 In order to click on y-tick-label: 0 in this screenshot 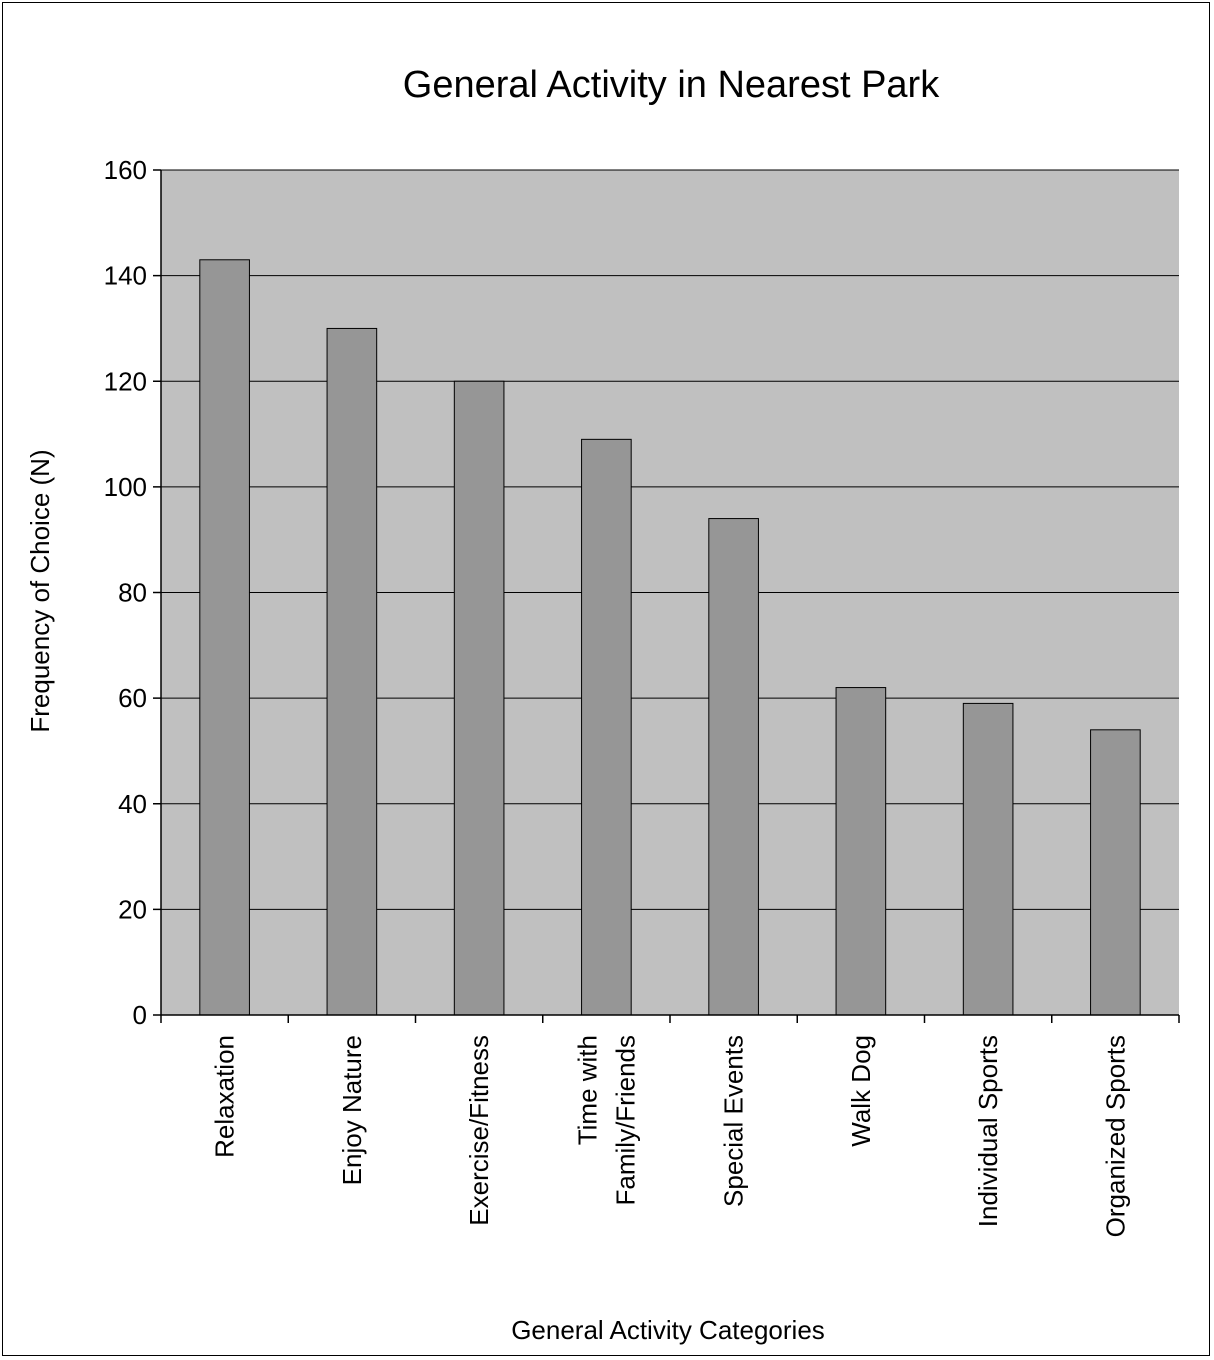, I will do `click(140, 1015)`.